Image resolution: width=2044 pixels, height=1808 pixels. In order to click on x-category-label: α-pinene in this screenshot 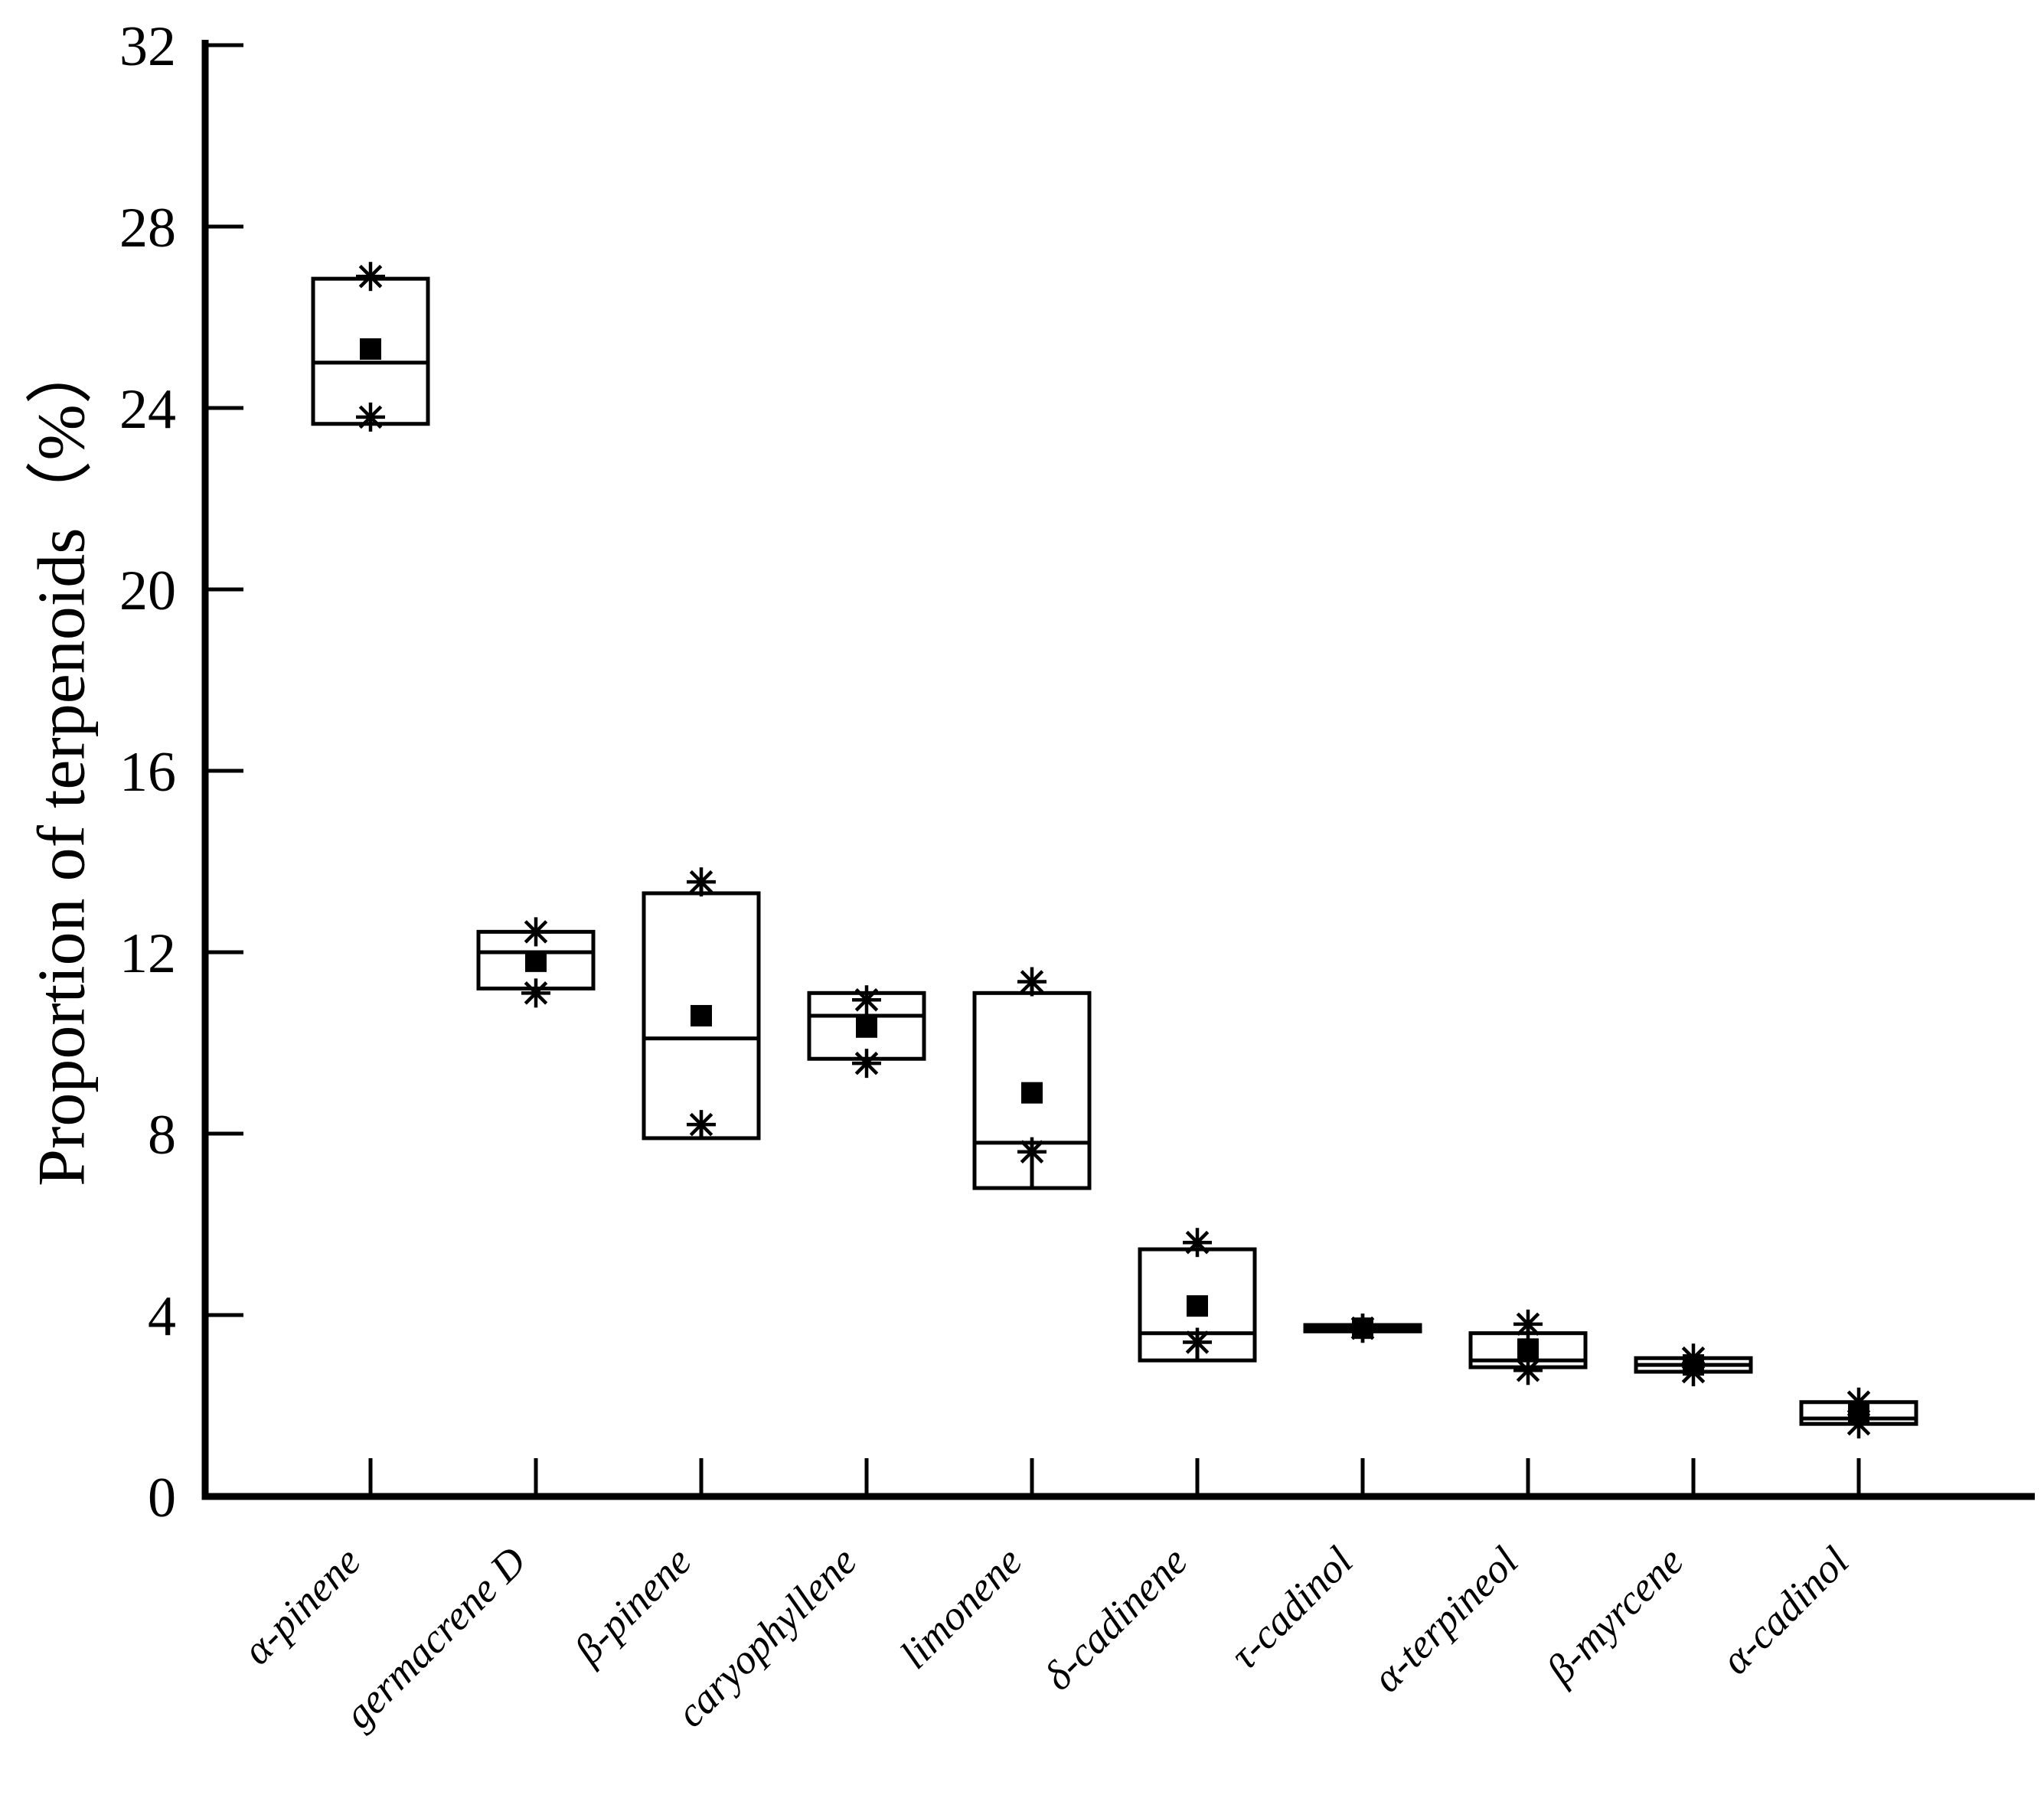, I will do `click(302, 1605)`.